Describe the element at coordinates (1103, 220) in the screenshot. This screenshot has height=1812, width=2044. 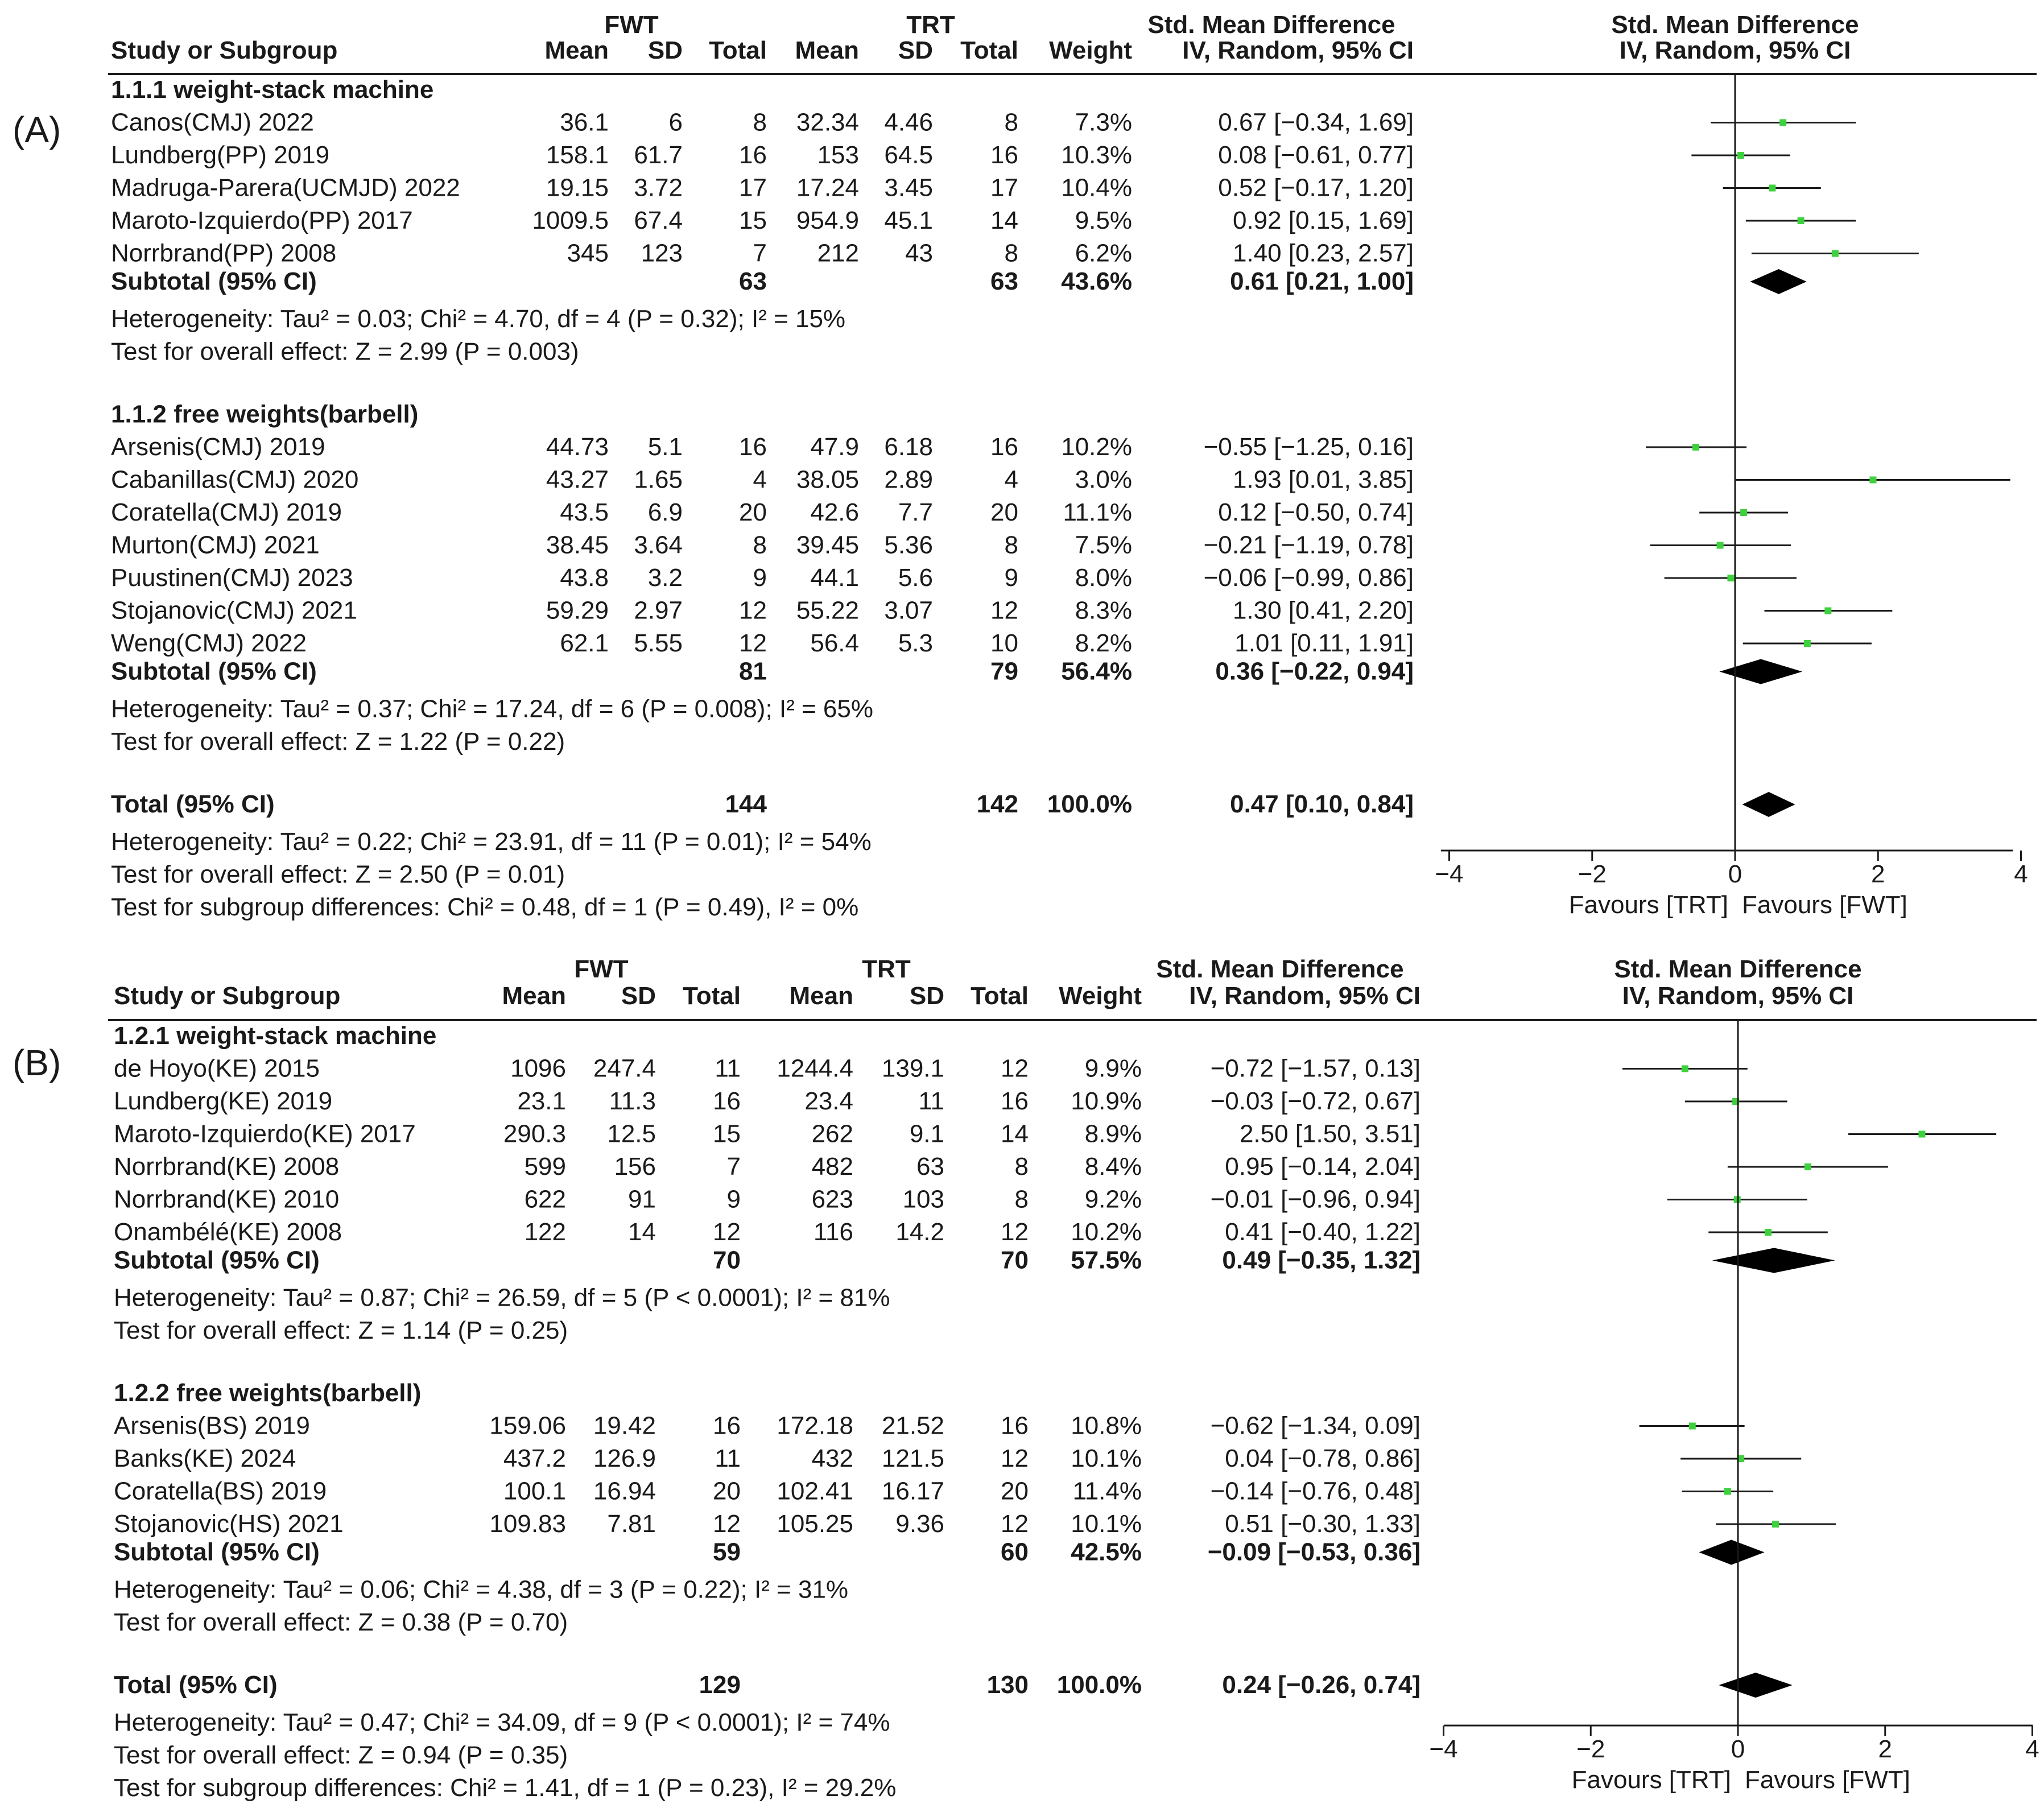
I see `panel-a-weight: 9.5%` at that location.